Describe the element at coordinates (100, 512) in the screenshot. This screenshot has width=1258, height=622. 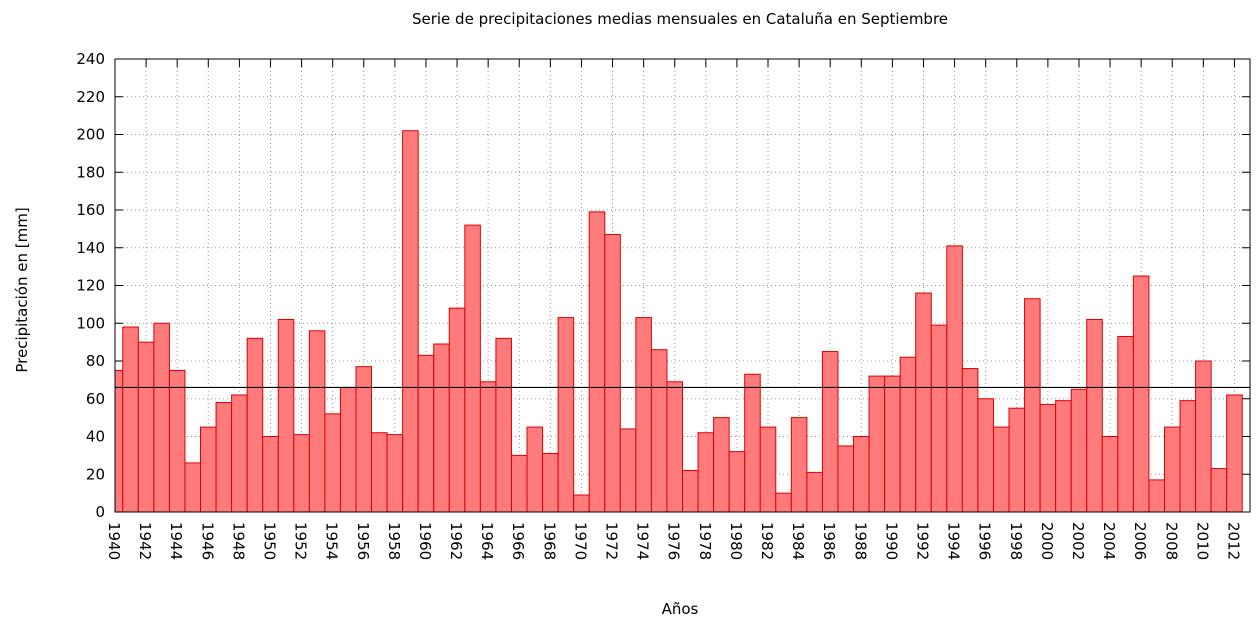
I see `y-tick-label: 0` at that location.